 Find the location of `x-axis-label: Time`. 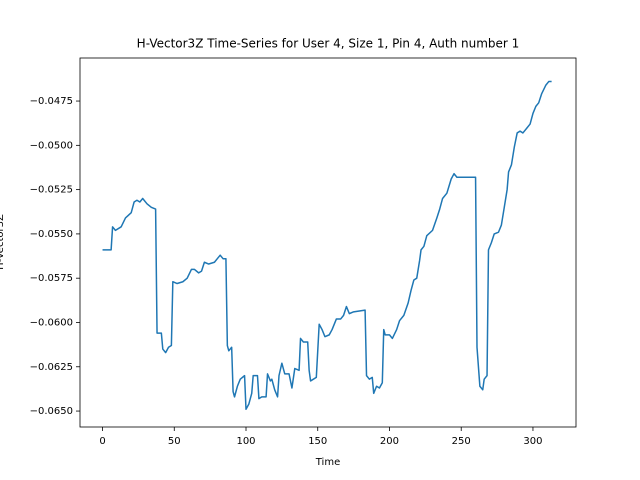

x-axis-label: Time is located at coordinates (327, 462).